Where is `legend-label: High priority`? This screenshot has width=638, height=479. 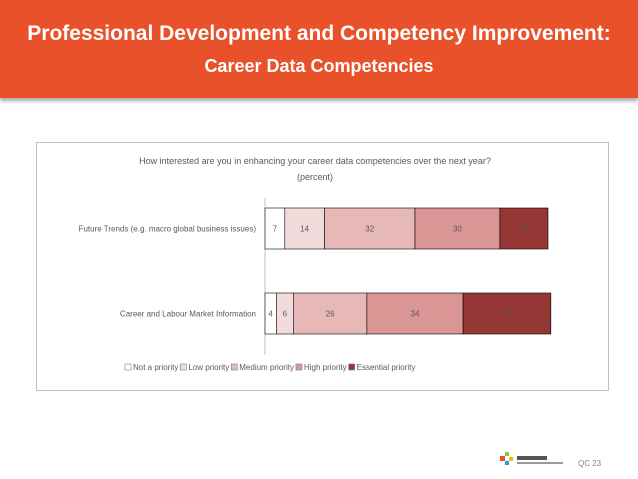
legend-label: High priority is located at coordinates (325, 367).